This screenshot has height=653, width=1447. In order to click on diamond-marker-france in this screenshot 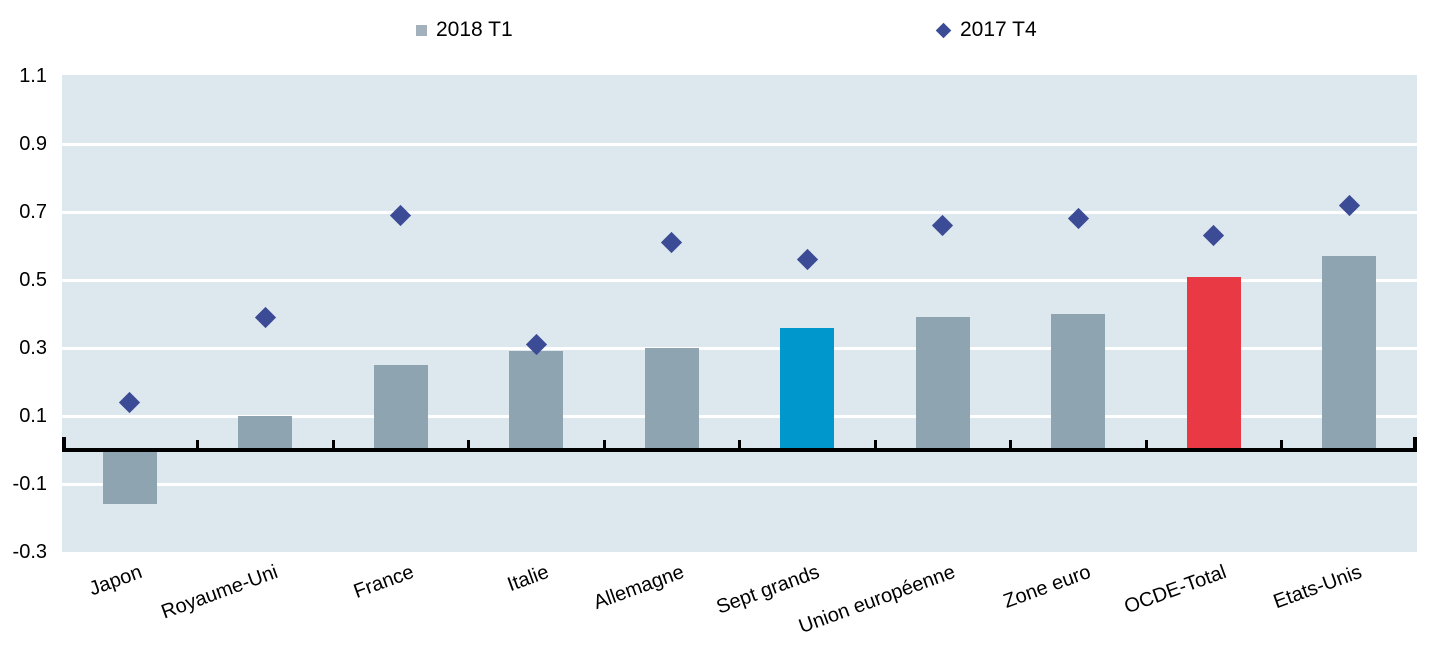, I will do `click(401, 215)`.